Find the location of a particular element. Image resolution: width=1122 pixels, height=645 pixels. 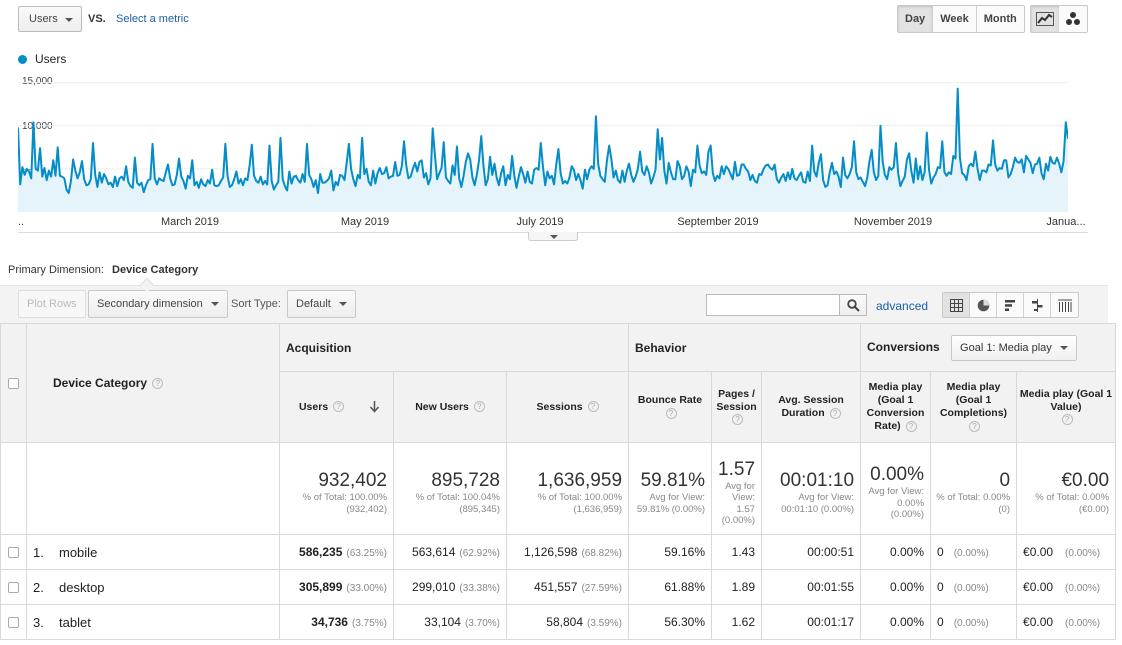

column-header-goal-value: Media play (Goal 1 Value)? is located at coordinates (1066, 407).